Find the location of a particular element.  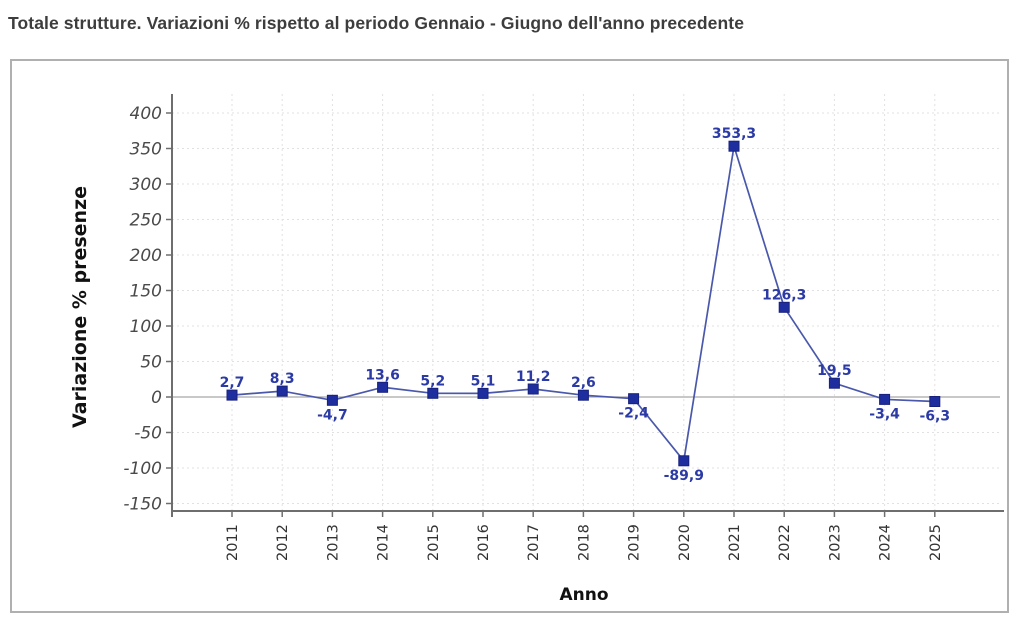

data-point-label: -6,3 is located at coordinates (934, 417).